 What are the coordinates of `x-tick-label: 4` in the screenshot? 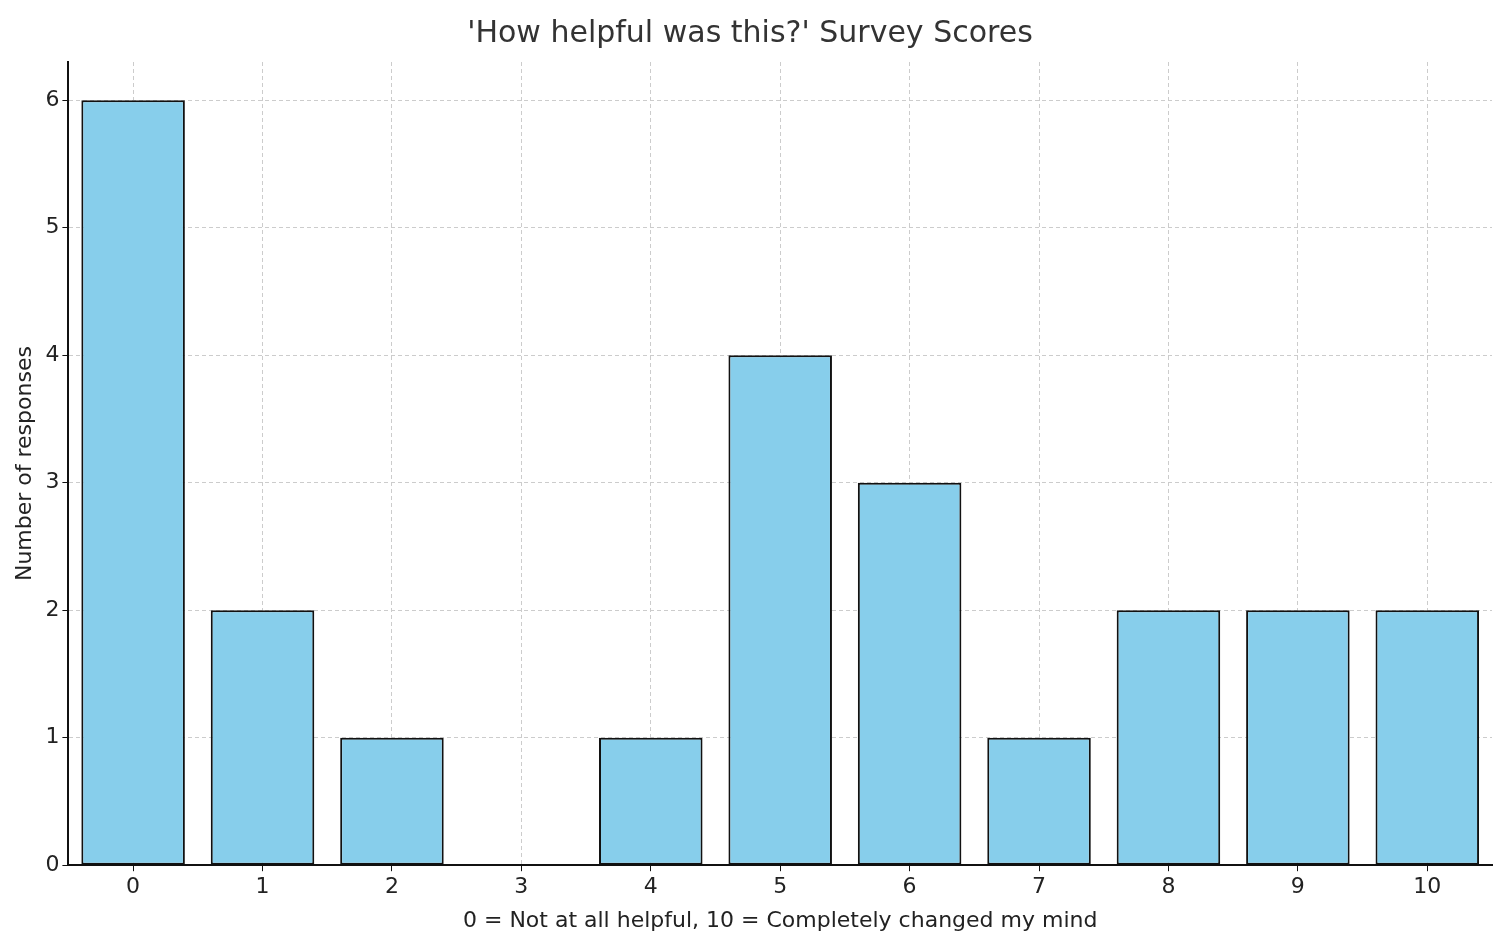 It's located at (650, 886).